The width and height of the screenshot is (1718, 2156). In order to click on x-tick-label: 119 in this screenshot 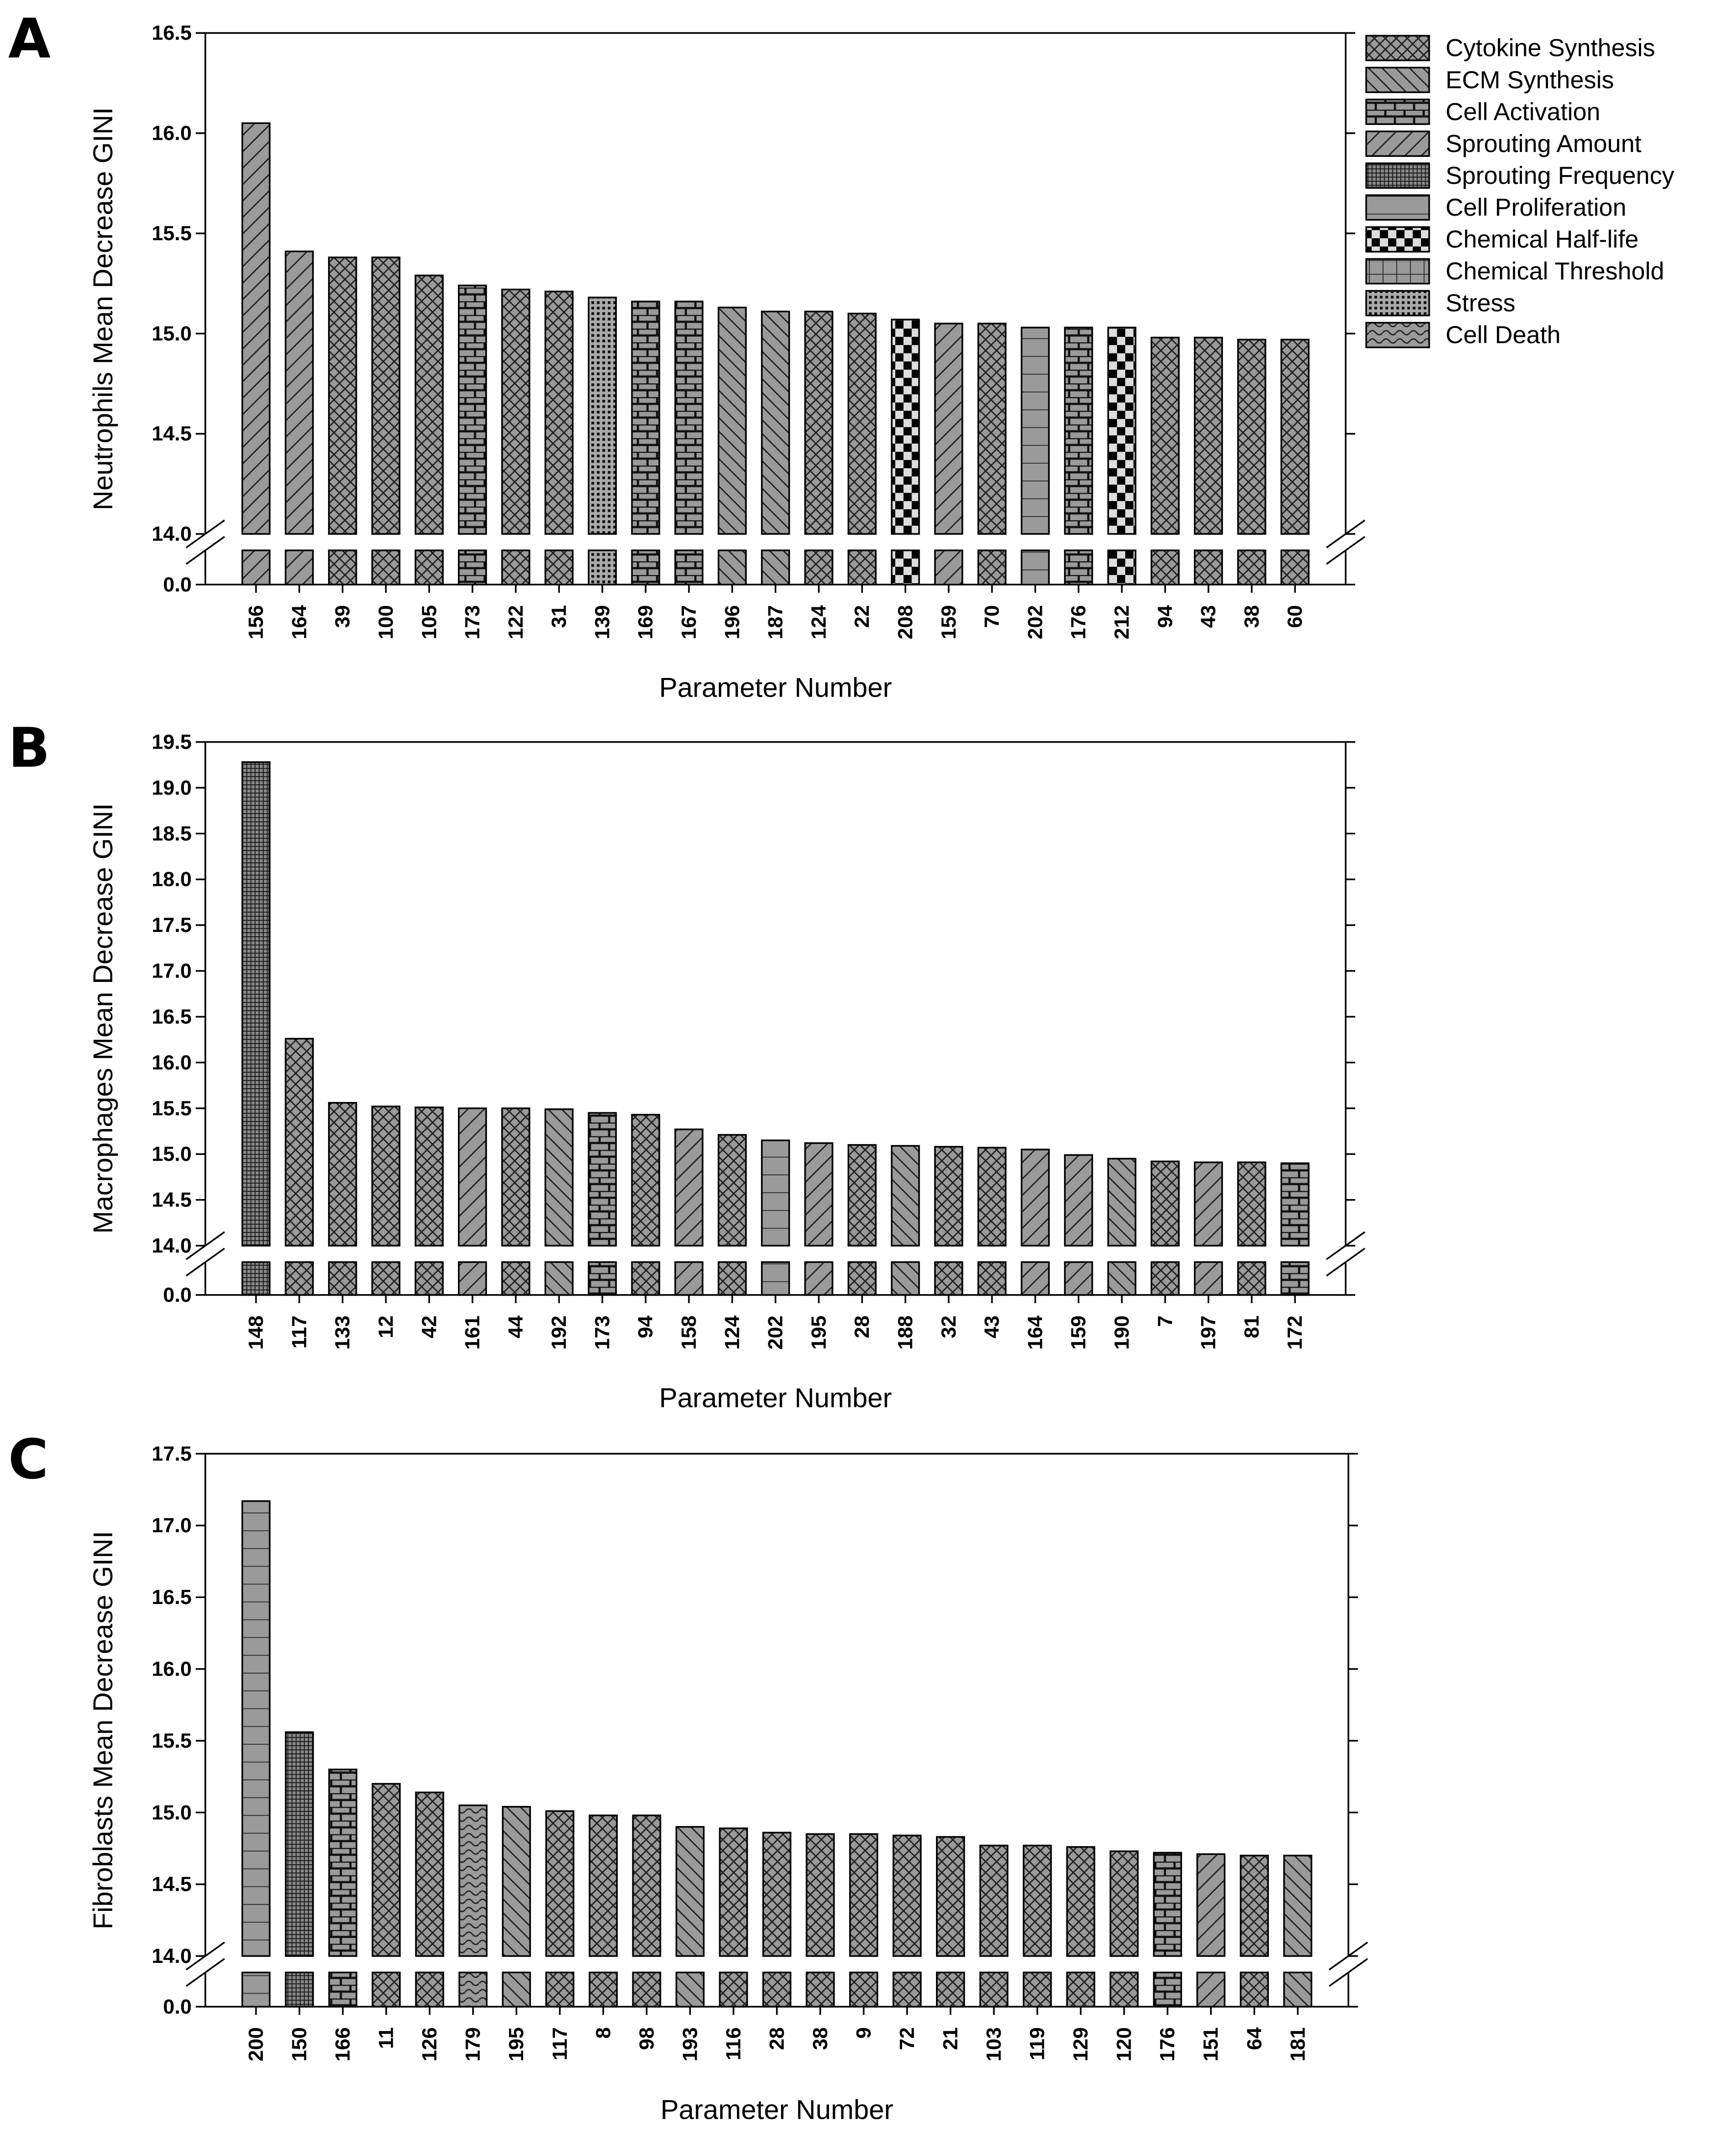, I will do `click(1037, 2043)`.